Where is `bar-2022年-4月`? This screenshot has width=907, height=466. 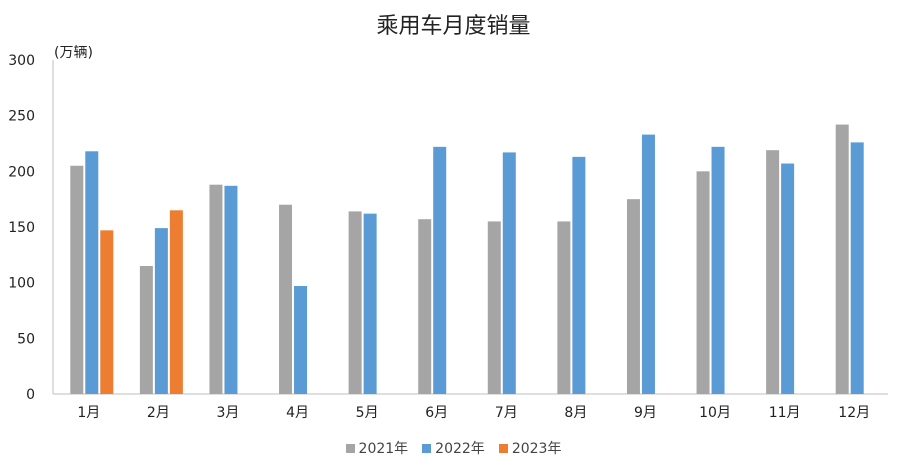 bar-2022年-4月 is located at coordinates (301, 340).